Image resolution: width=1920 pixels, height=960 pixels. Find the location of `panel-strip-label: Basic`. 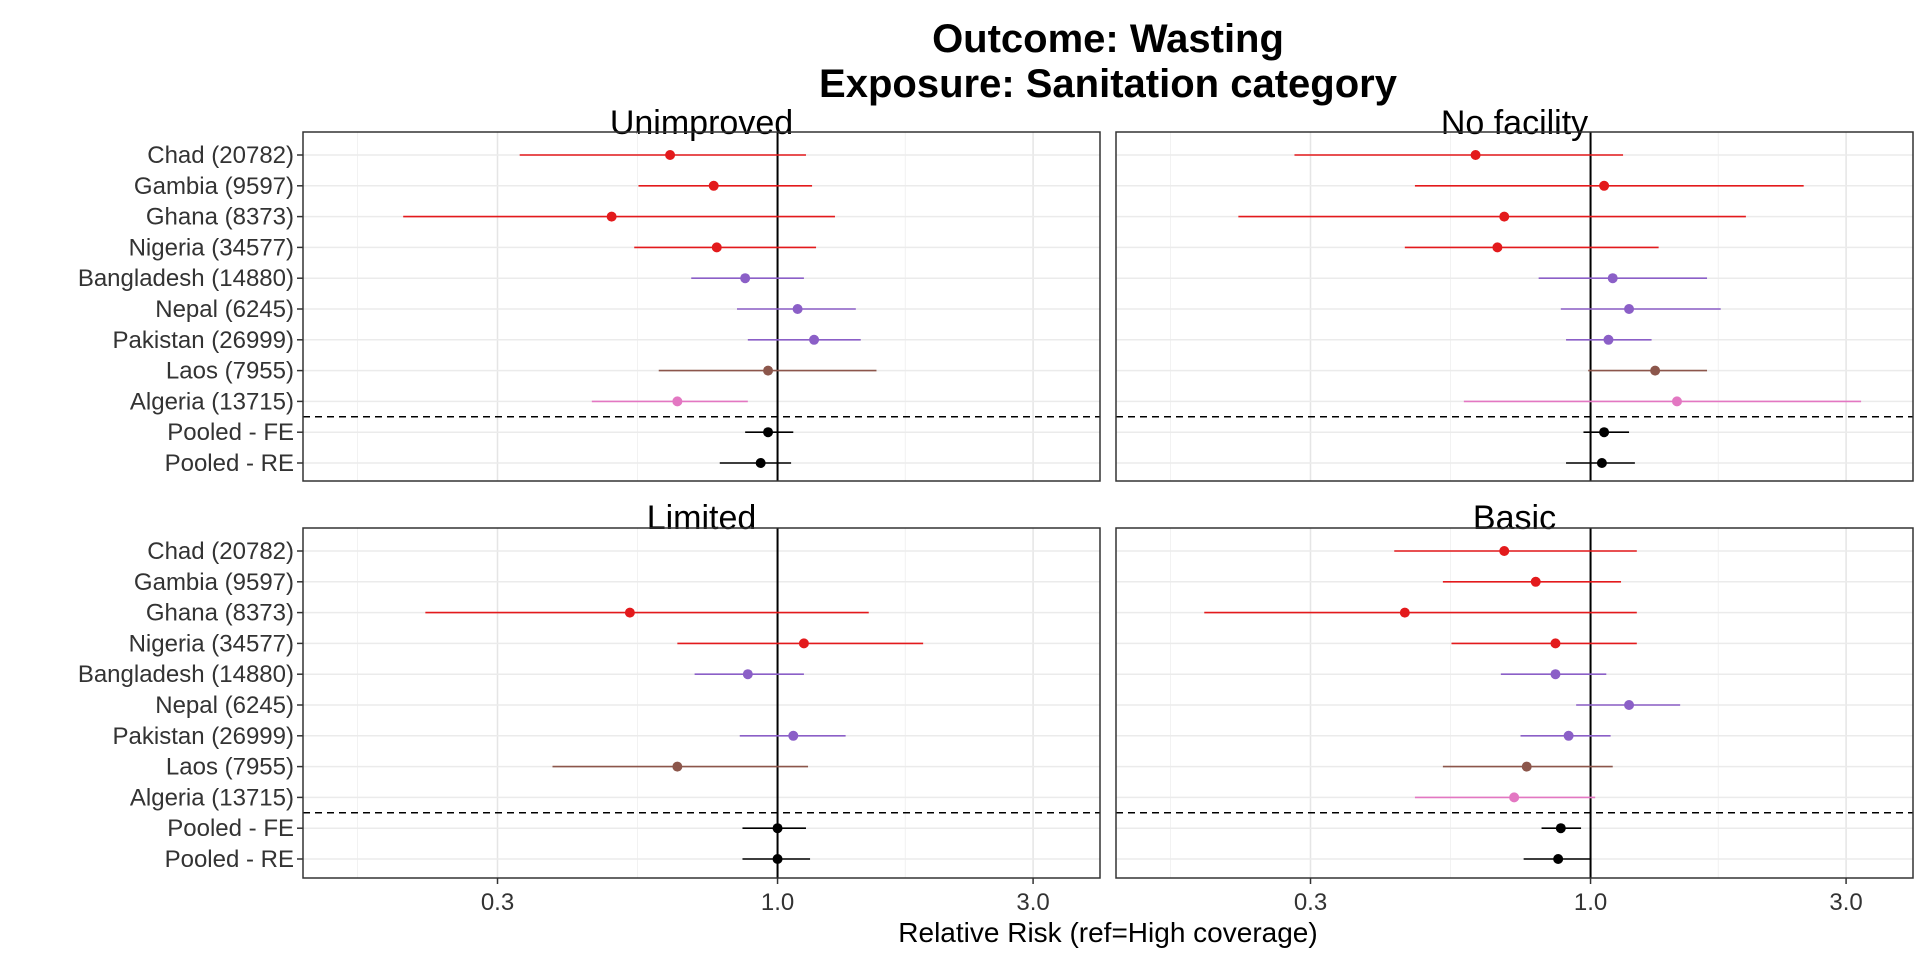

panel-strip-label: Basic is located at coordinates (1514, 518).